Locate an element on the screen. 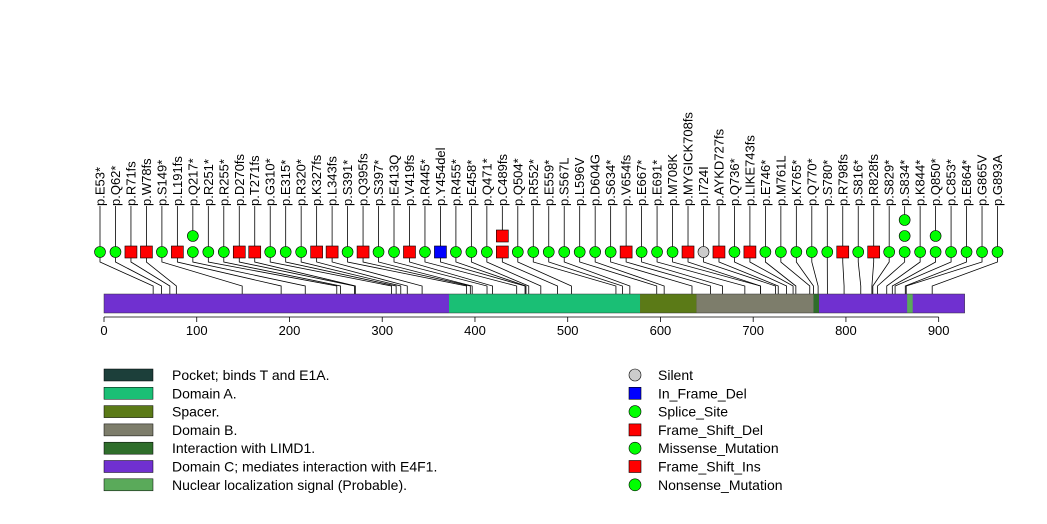  axis-tick-label: 900 is located at coordinates (939, 330).